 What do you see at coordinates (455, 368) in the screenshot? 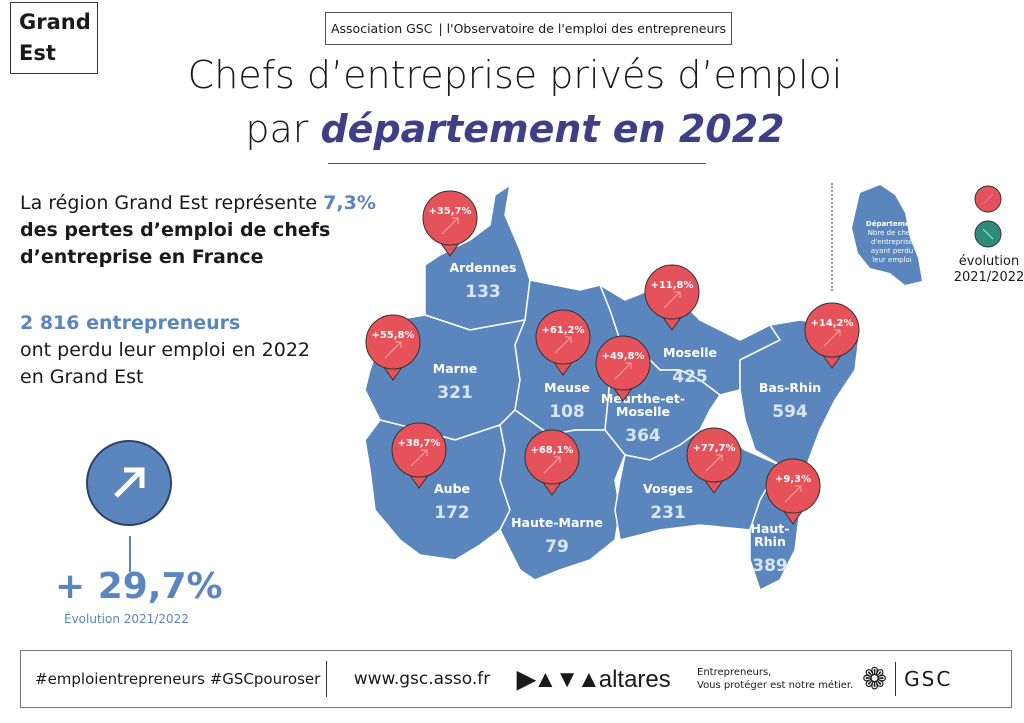
I see `department-name: Marne` at bounding box center [455, 368].